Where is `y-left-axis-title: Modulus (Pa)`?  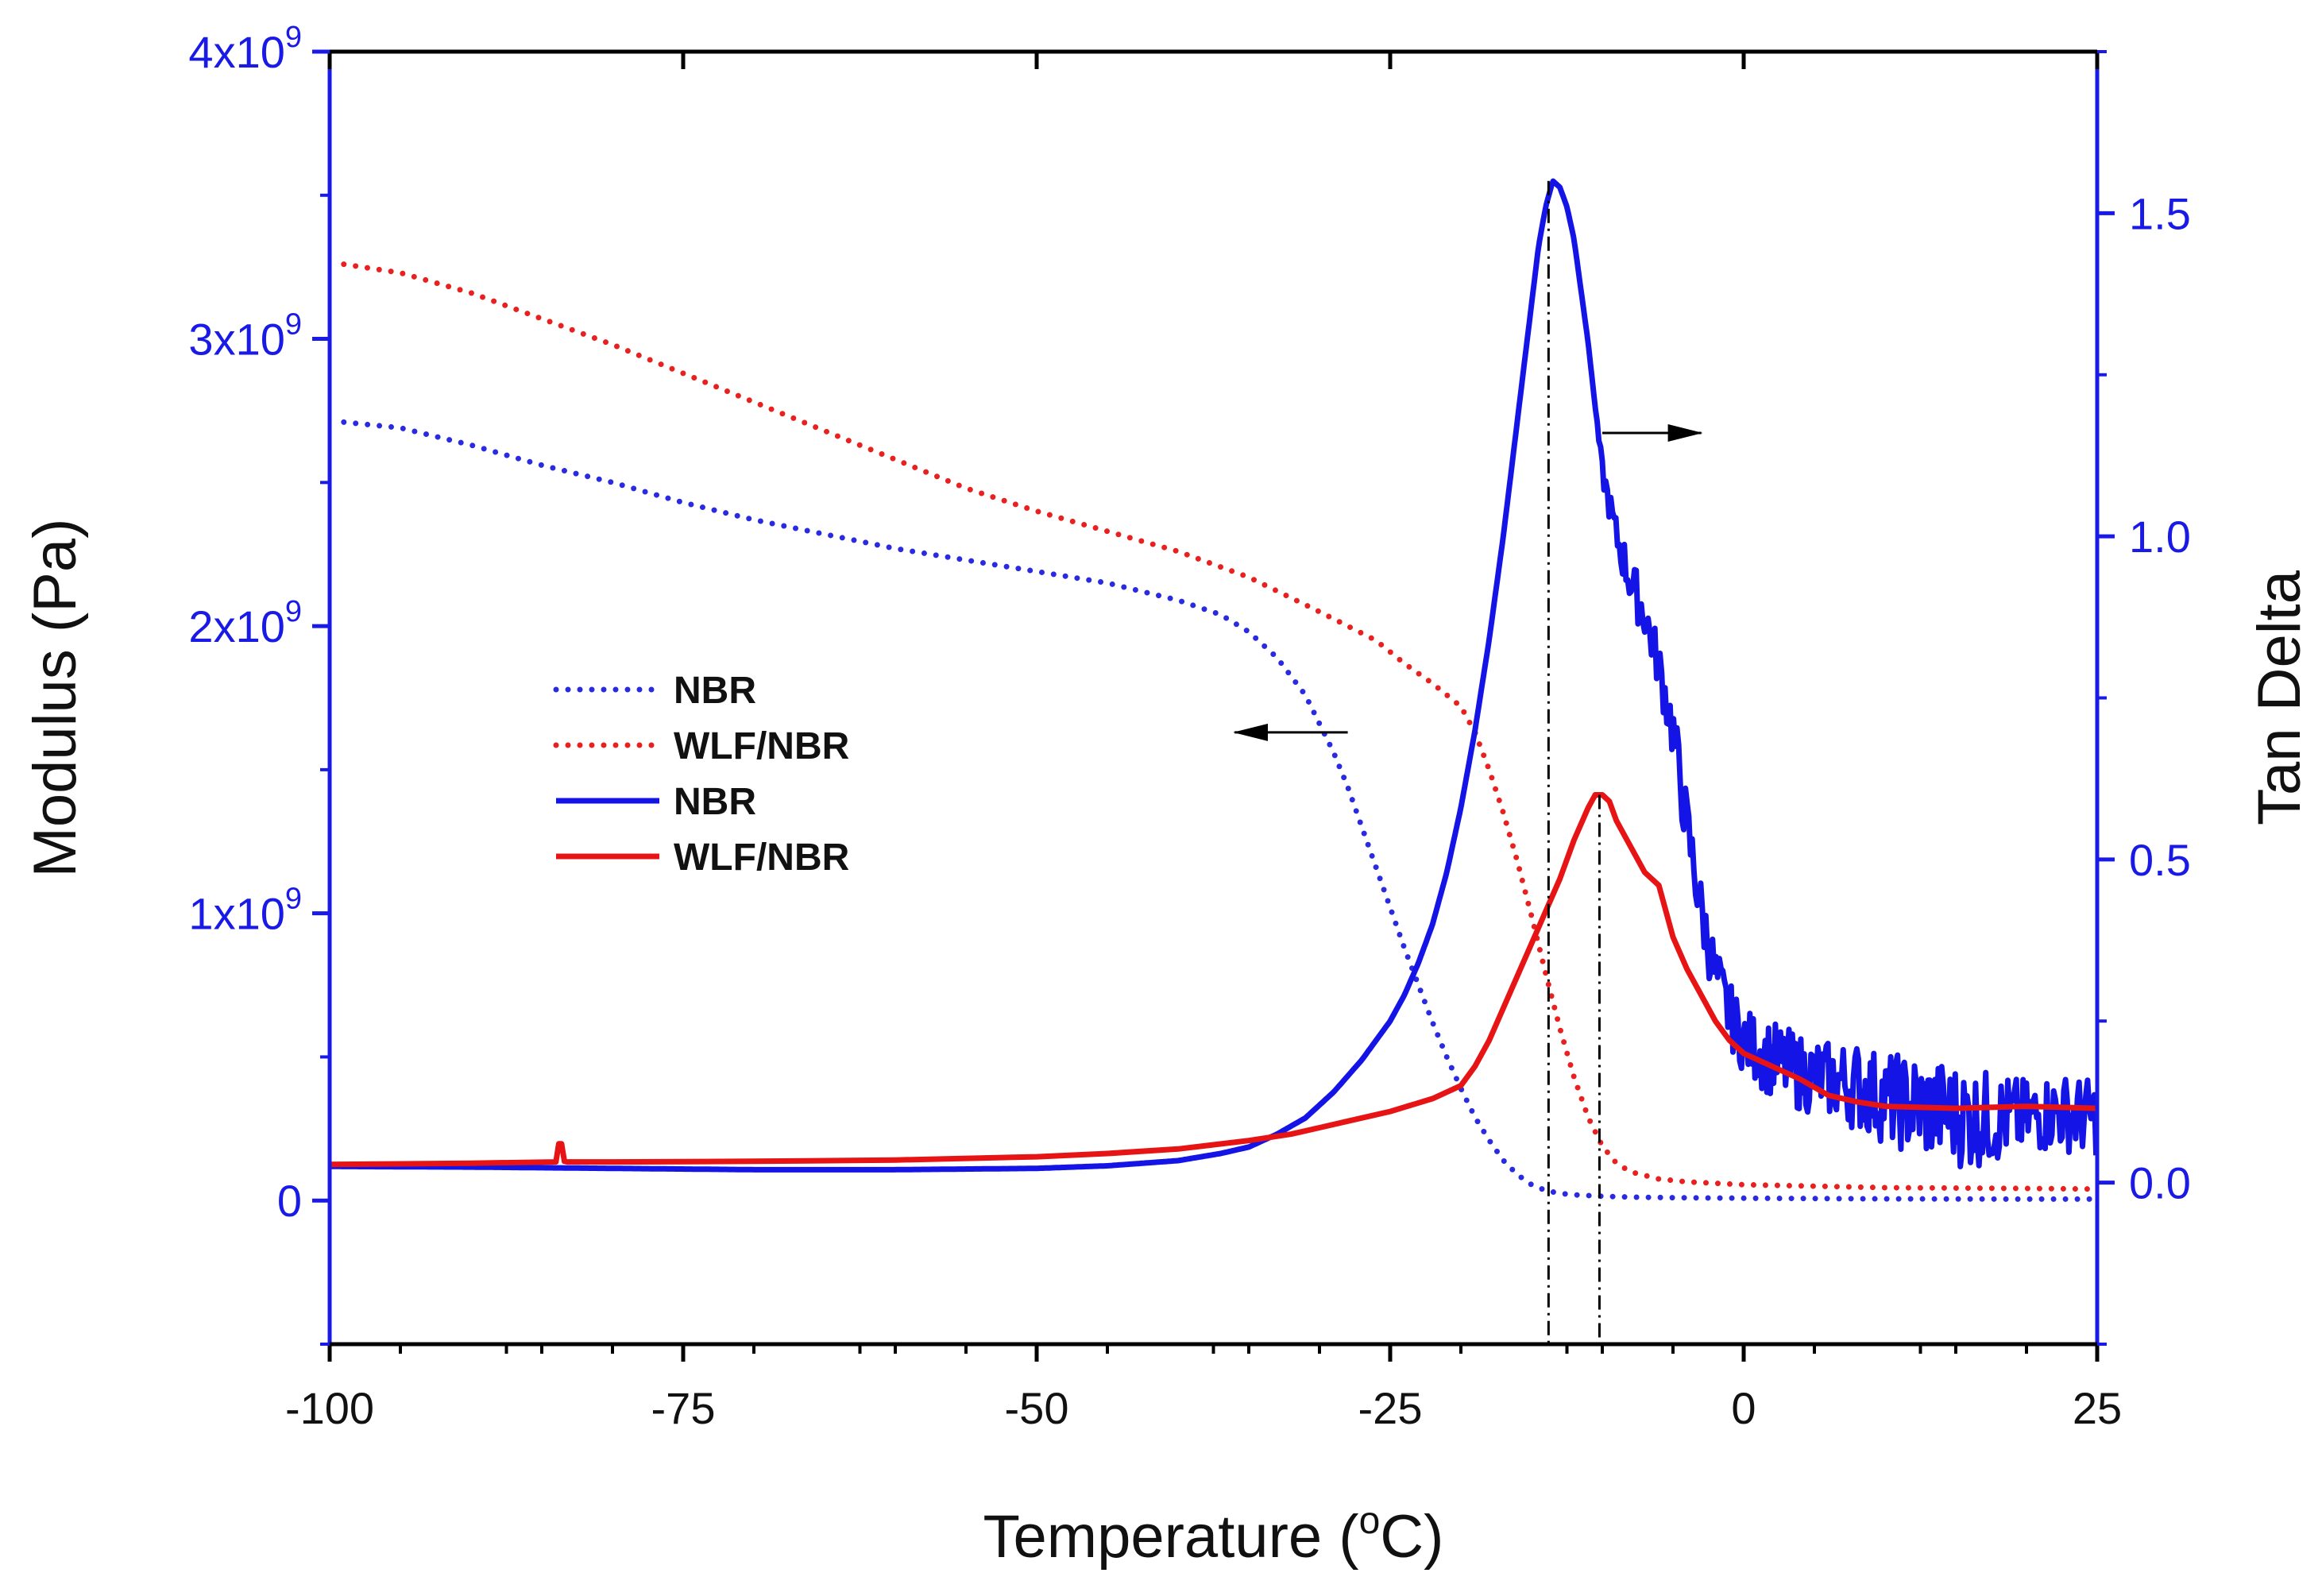
y-left-axis-title: Modulus (Pa) is located at coordinates (55, 698).